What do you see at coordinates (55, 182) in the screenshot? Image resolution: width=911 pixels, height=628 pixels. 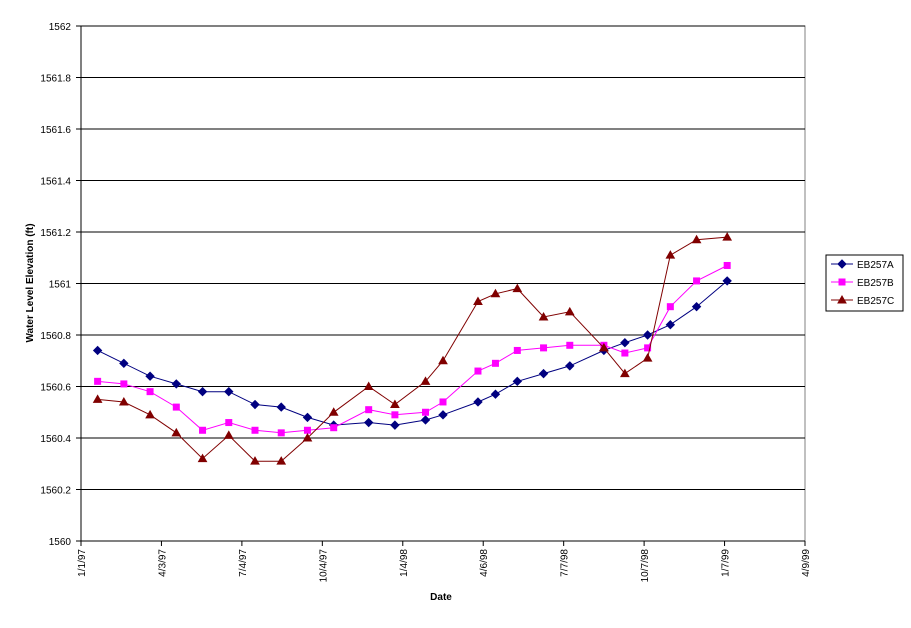 I see `y-tick-label: 1561.4` at bounding box center [55, 182].